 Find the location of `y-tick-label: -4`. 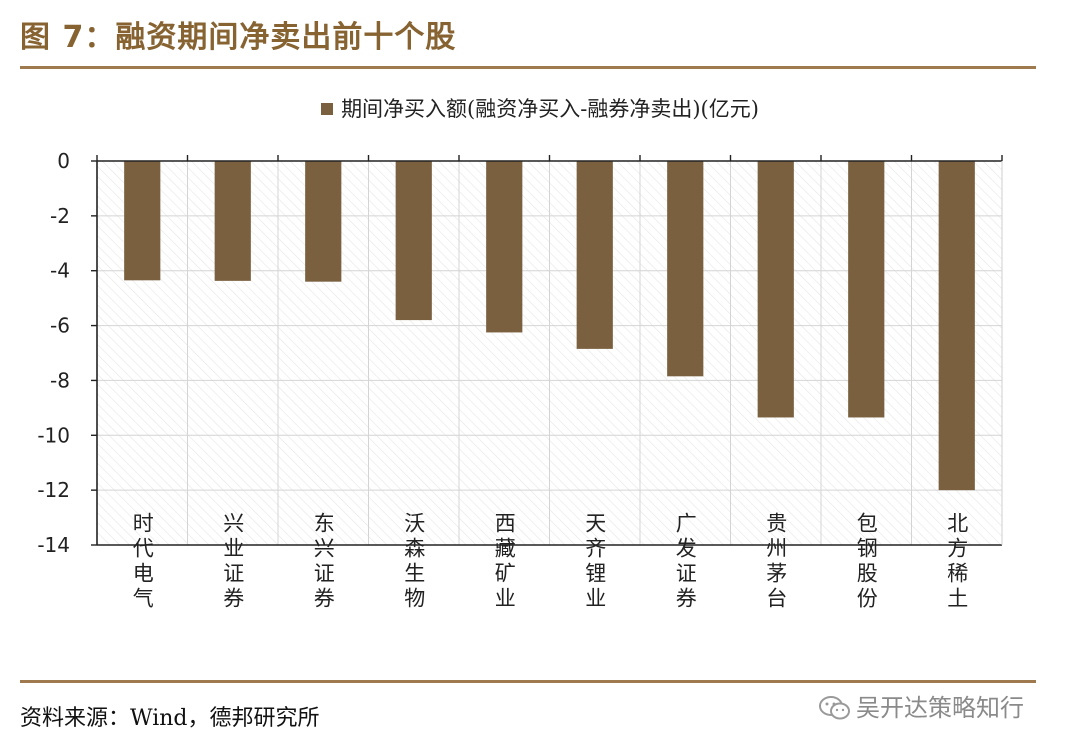

y-tick-label: -4 is located at coordinates (60, 271).